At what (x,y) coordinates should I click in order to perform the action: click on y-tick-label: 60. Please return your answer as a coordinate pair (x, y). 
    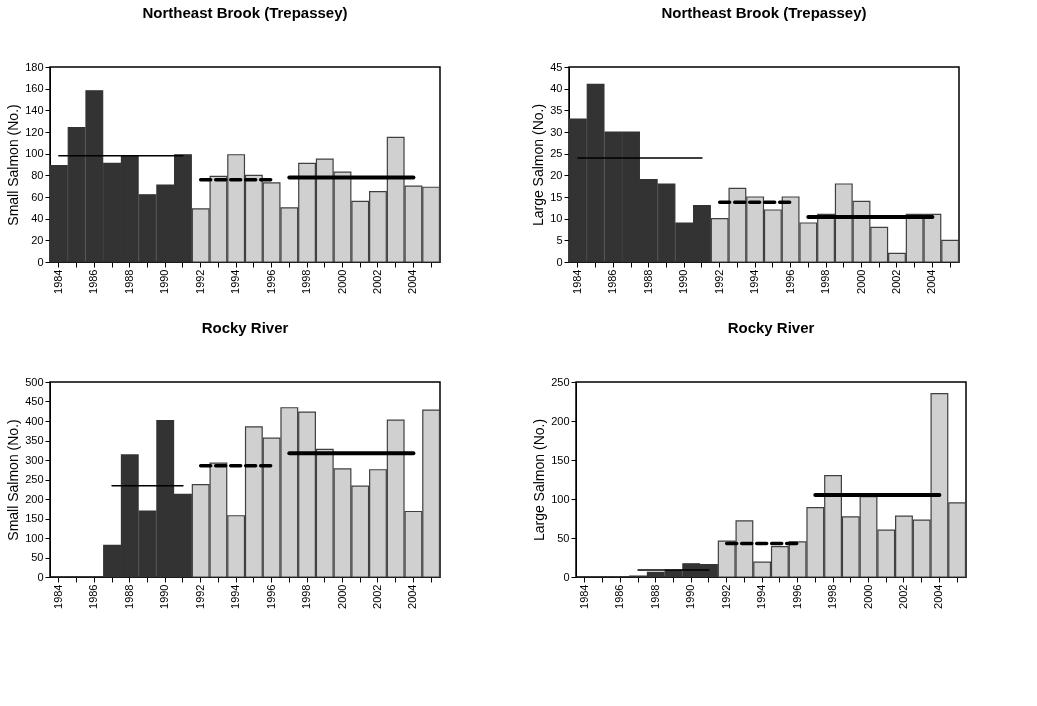
    Looking at the image, I should click on (37, 196).